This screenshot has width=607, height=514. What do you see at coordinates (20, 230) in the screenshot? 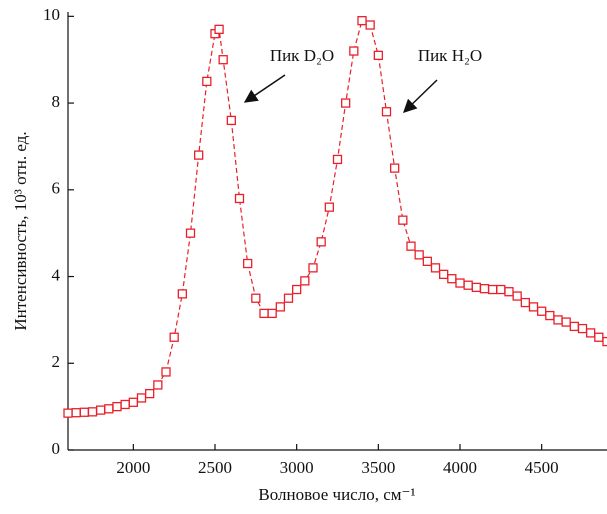
I see `y-axis-label: Интенсивность, 10³ отн. ед.` at bounding box center [20, 230].